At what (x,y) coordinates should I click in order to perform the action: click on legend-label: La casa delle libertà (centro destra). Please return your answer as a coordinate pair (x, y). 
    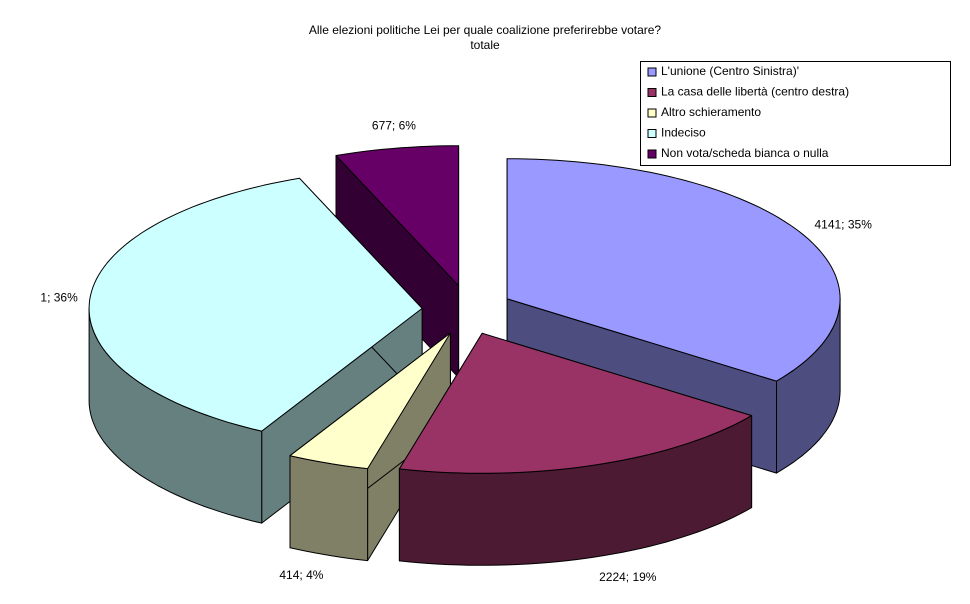
    Looking at the image, I should click on (755, 92).